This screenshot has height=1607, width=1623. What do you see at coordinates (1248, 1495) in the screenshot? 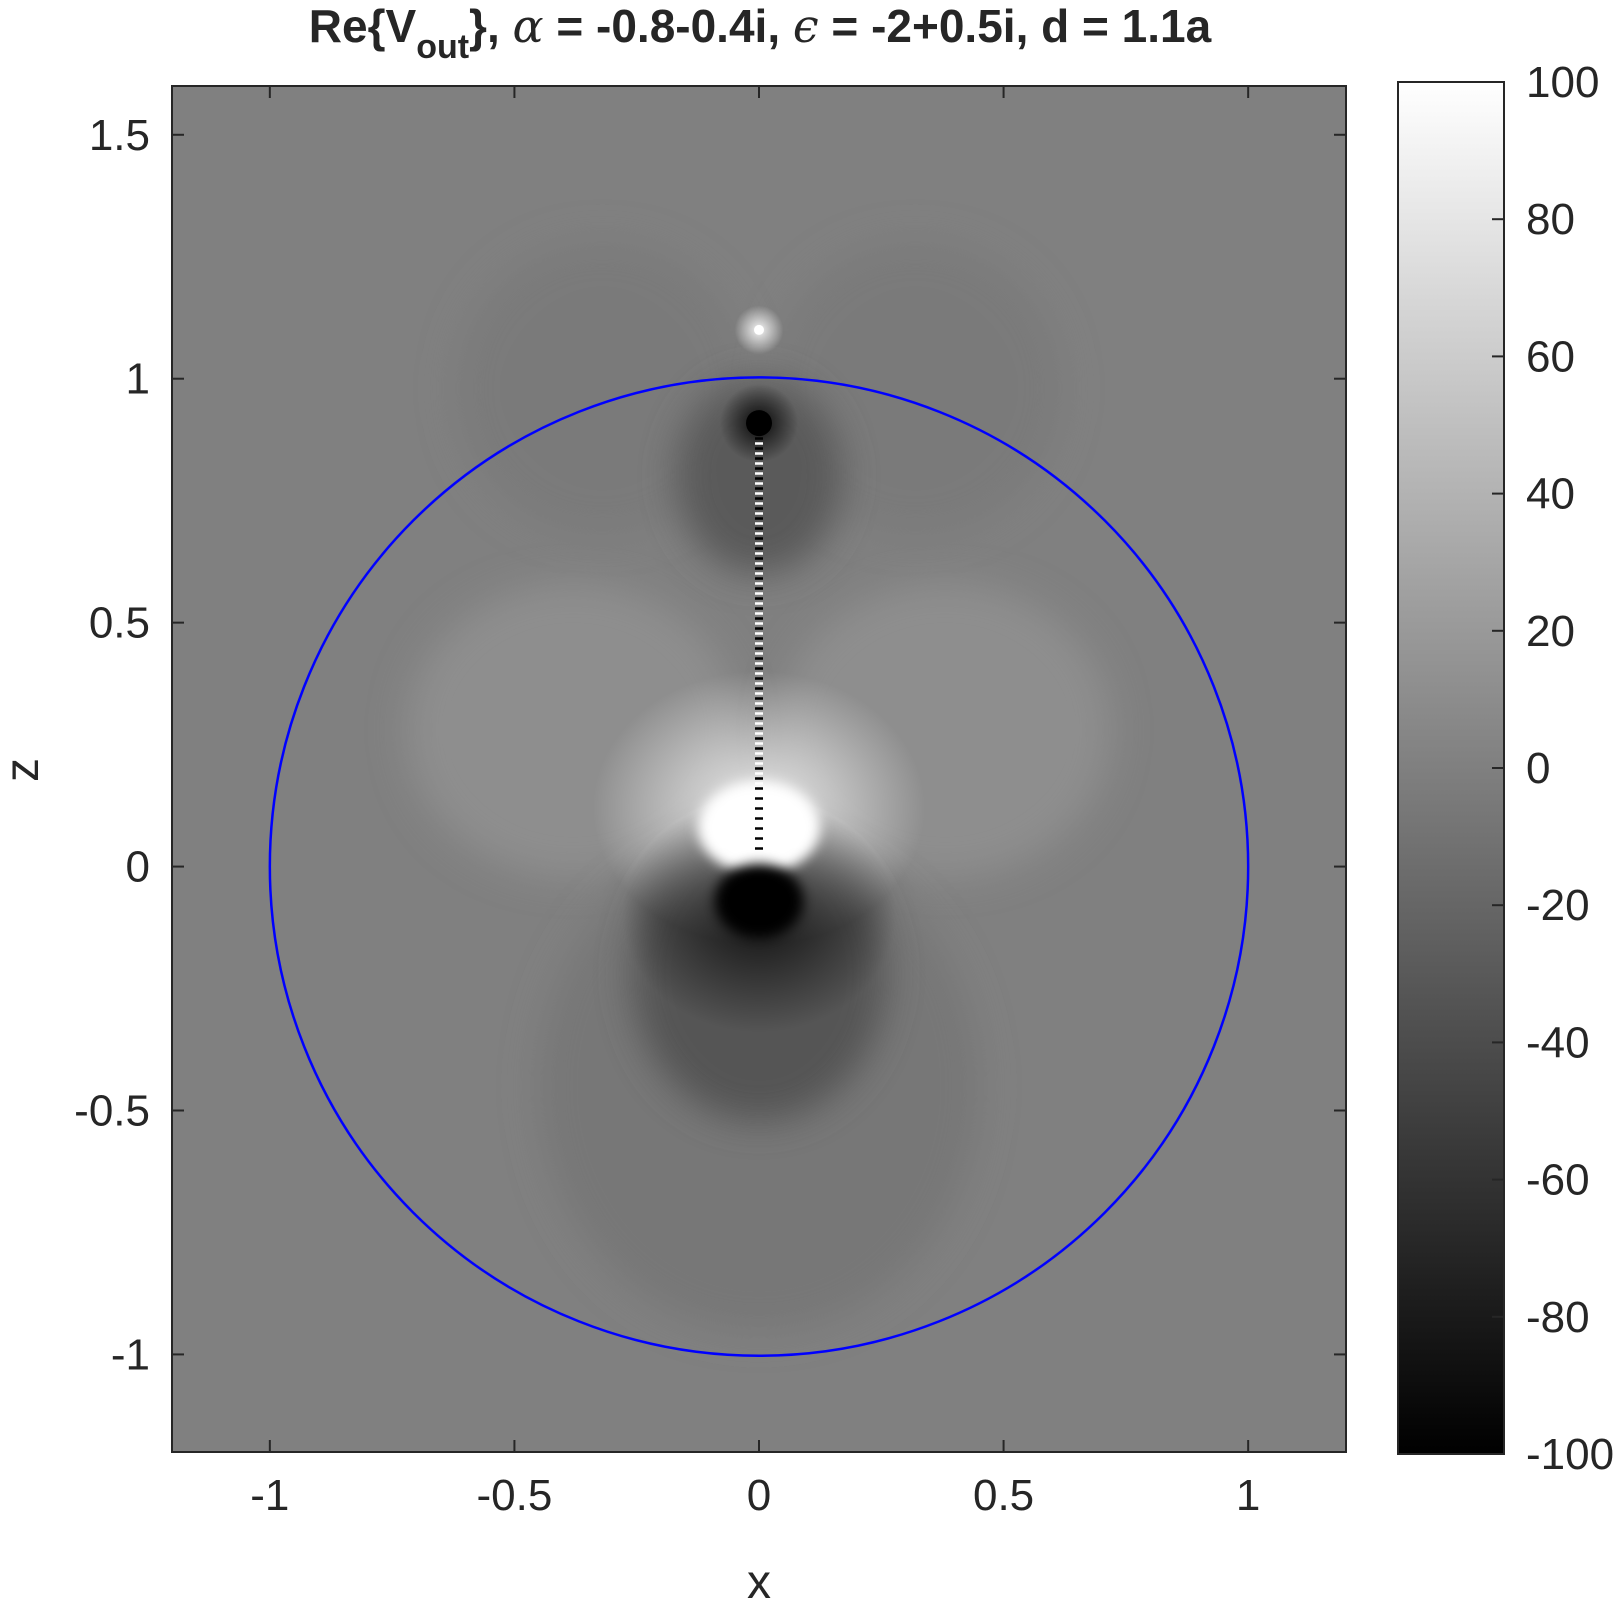
I see `x-tick-label: 1` at bounding box center [1248, 1495].